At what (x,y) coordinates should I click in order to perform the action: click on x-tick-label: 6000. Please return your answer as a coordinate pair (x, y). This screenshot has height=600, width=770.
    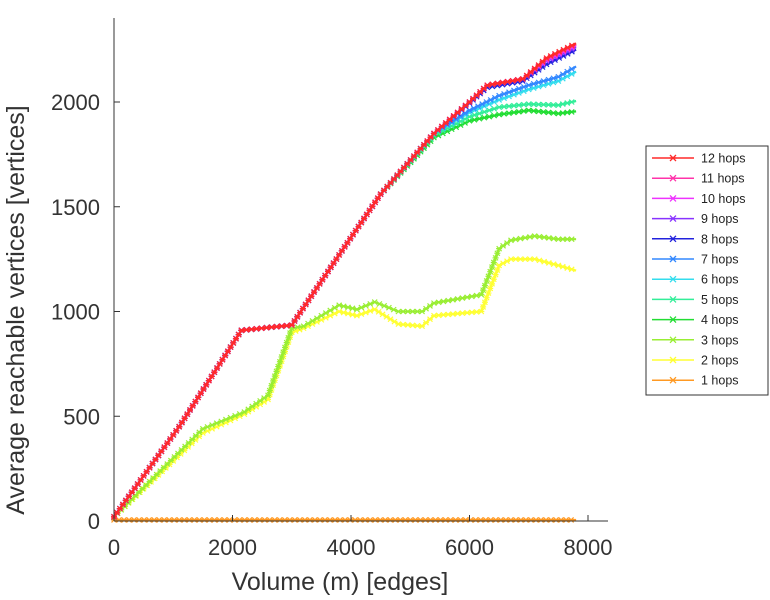
    Looking at the image, I should click on (469, 547).